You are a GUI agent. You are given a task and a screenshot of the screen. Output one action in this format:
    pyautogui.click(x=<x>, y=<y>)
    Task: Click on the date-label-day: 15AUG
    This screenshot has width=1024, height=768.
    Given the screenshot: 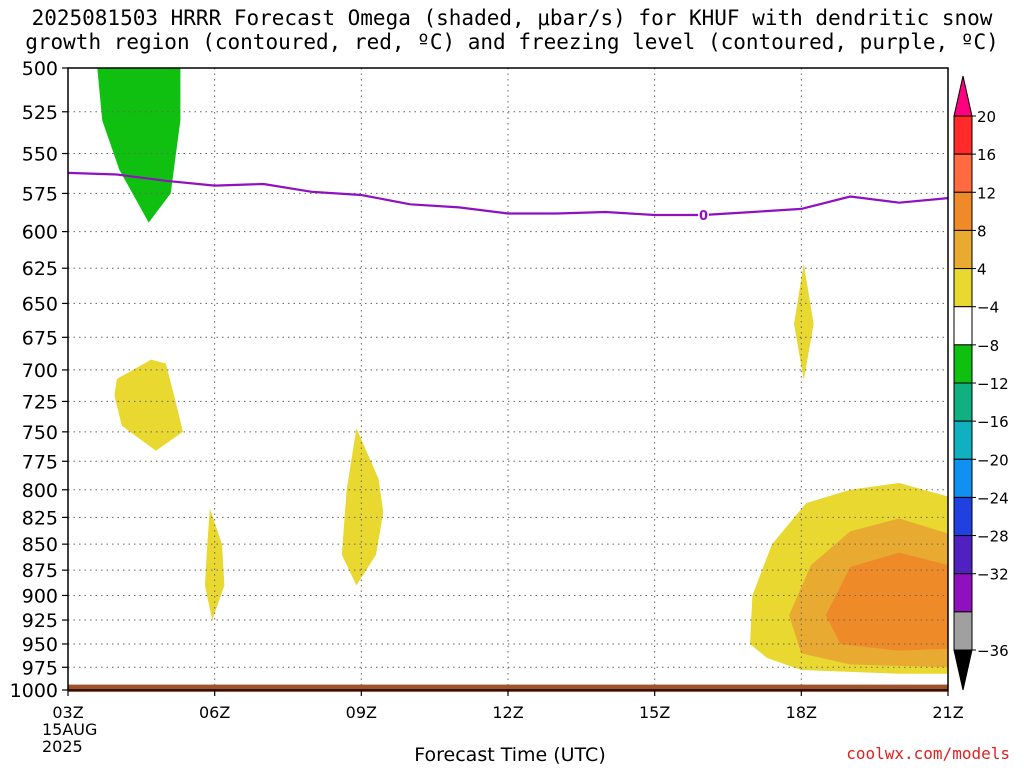 What is the action you would take?
    pyautogui.click(x=70, y=729)
    